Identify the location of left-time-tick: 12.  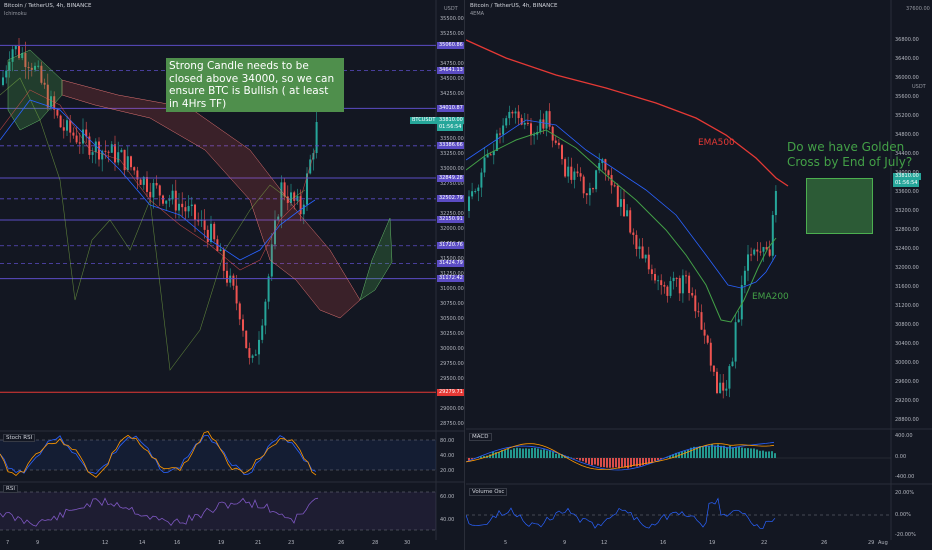
(105, 543).